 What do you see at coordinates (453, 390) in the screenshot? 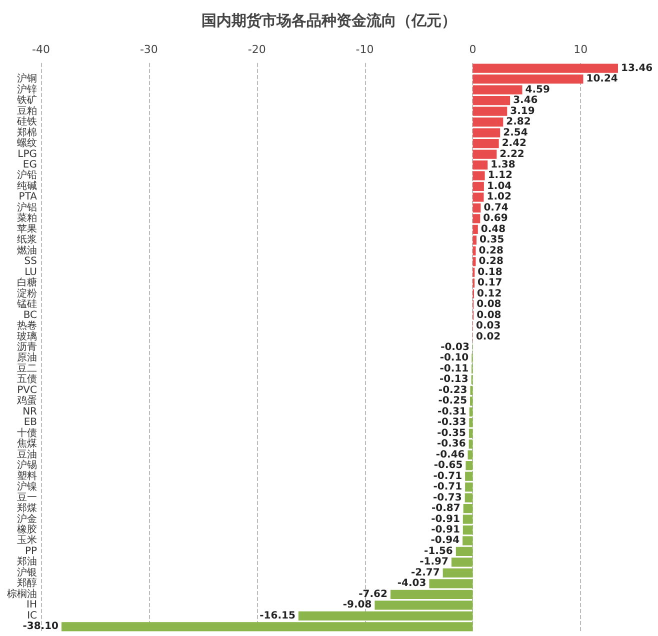
I see `data-label: -0.23` at bounding box center [453, 390].